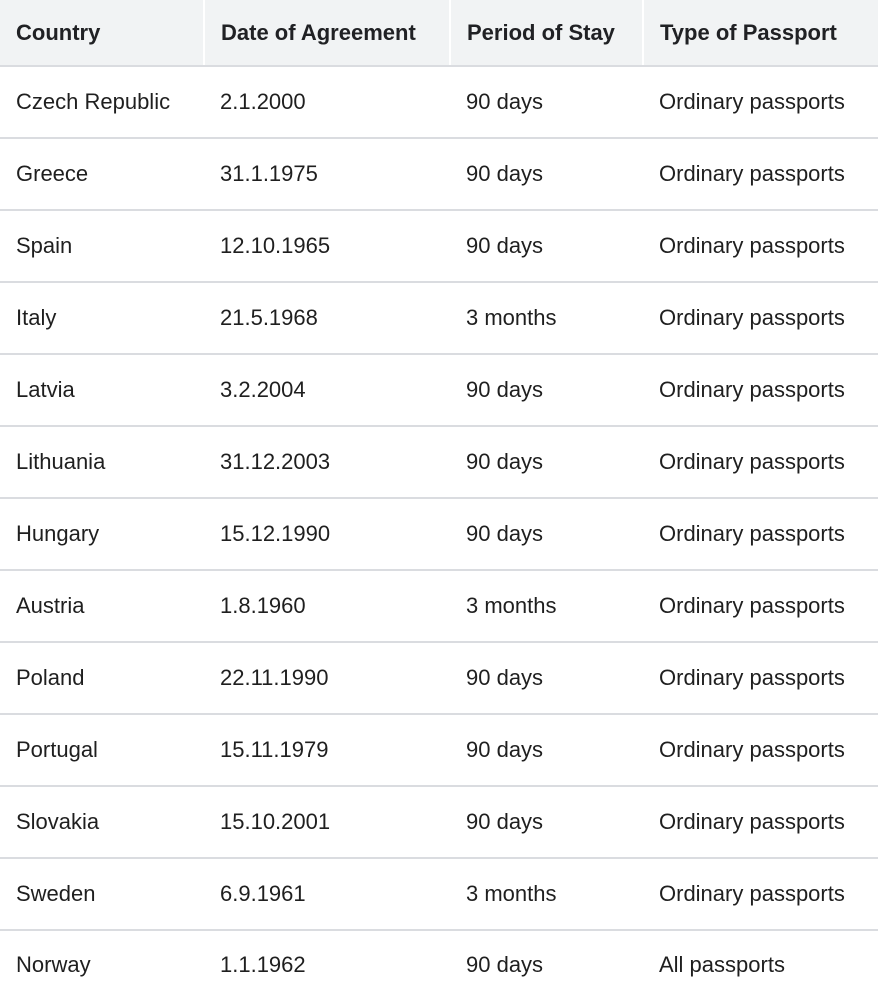 Image resolution: width=878 pixels, height=992 pixels. What do you see at coordinates (102, 894) in the screenshot?
I see `cell-country: Sweden` at bounding box center [102, 894].